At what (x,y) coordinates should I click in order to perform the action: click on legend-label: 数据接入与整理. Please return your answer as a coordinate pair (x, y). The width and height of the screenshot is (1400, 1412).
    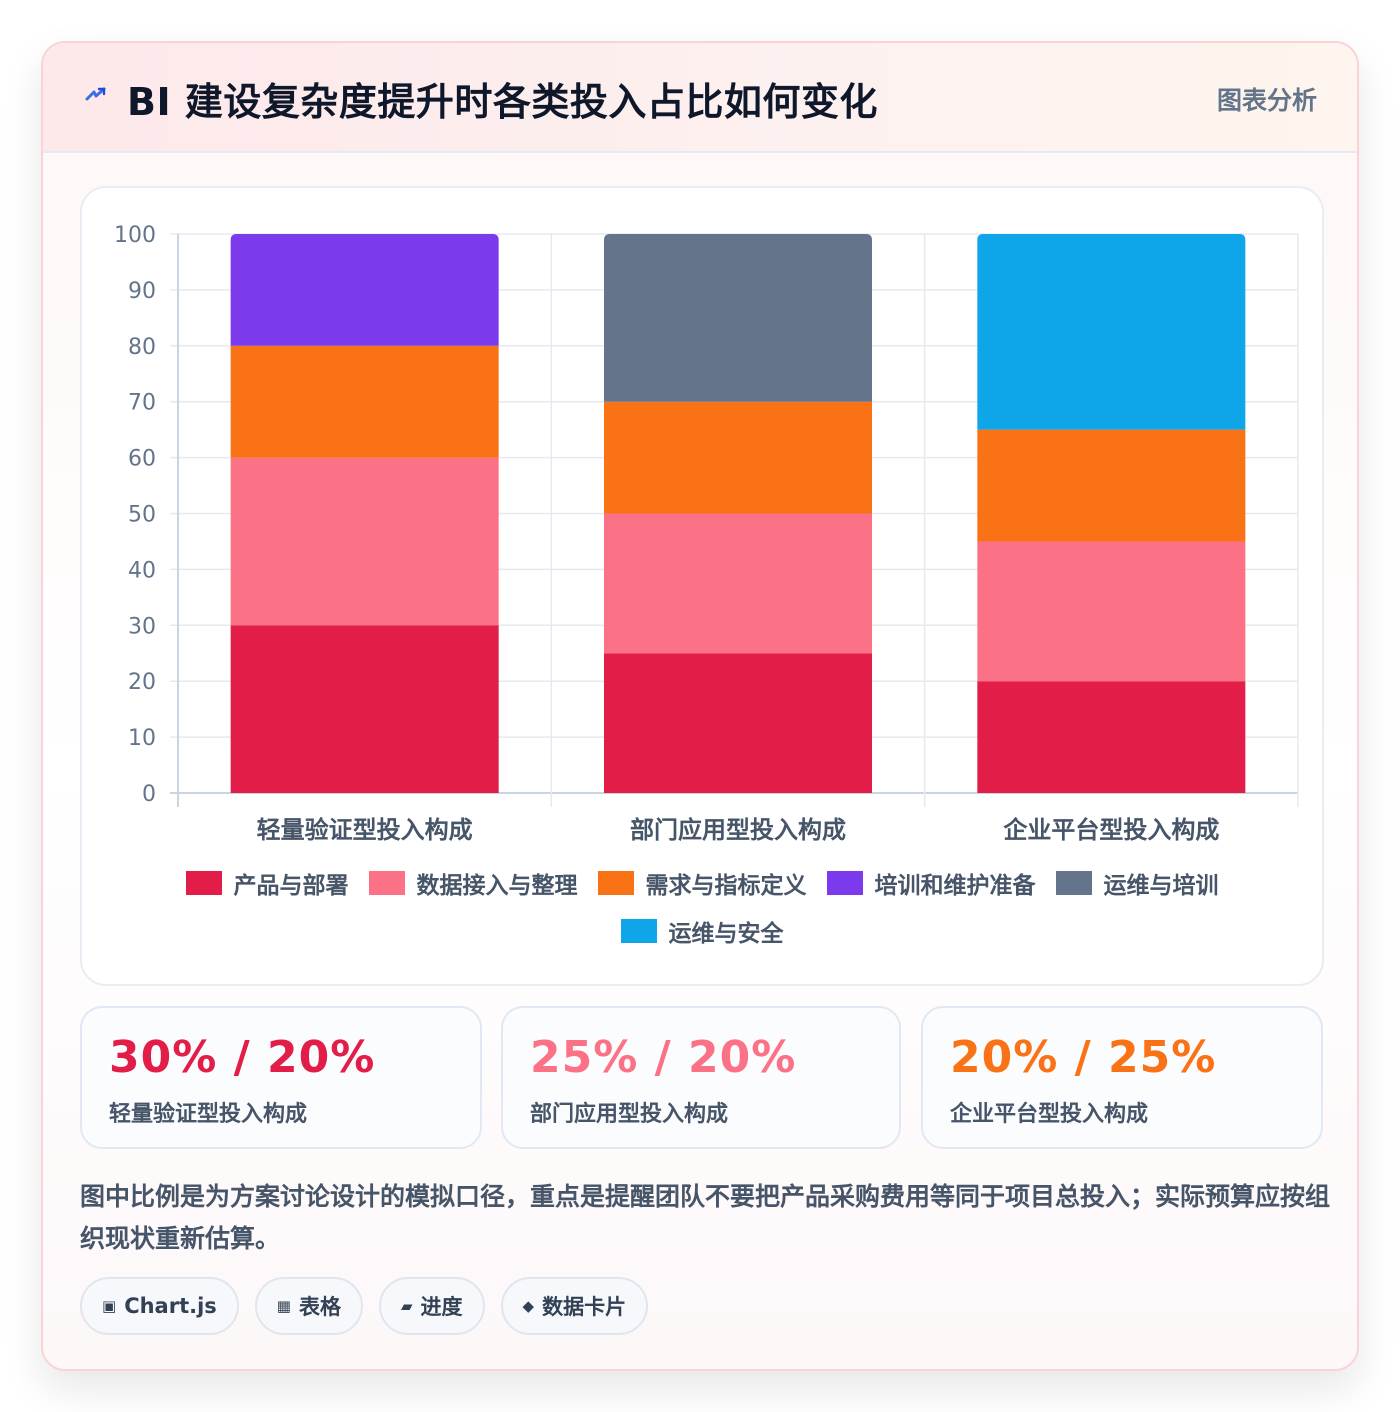
    Looking at the image, I should click on (497, 886).